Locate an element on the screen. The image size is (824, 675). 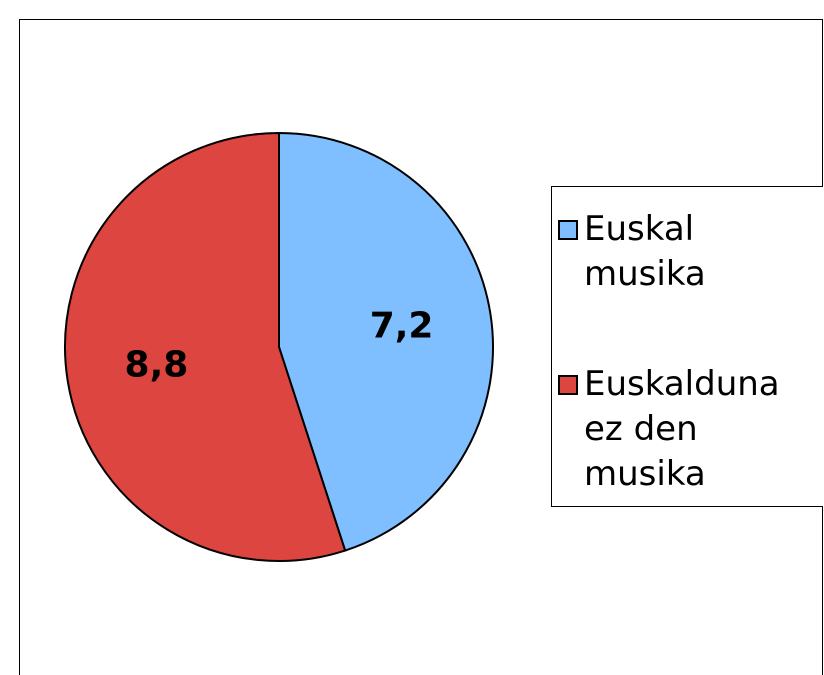
data-label: 7,2 is located at coordinates (402, 326).